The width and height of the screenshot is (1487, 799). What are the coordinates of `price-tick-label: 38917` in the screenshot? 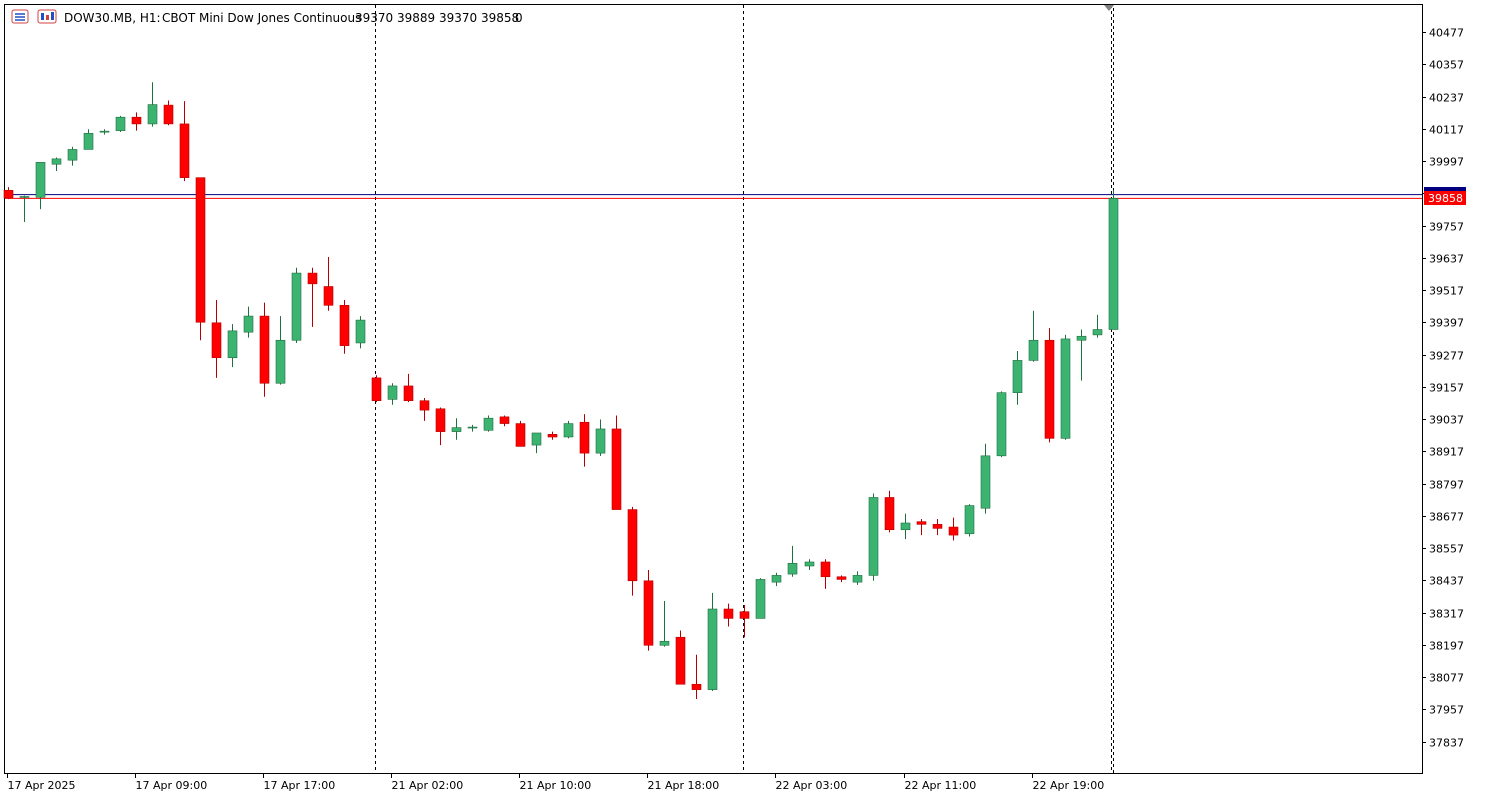 It's located at (1446, 452).